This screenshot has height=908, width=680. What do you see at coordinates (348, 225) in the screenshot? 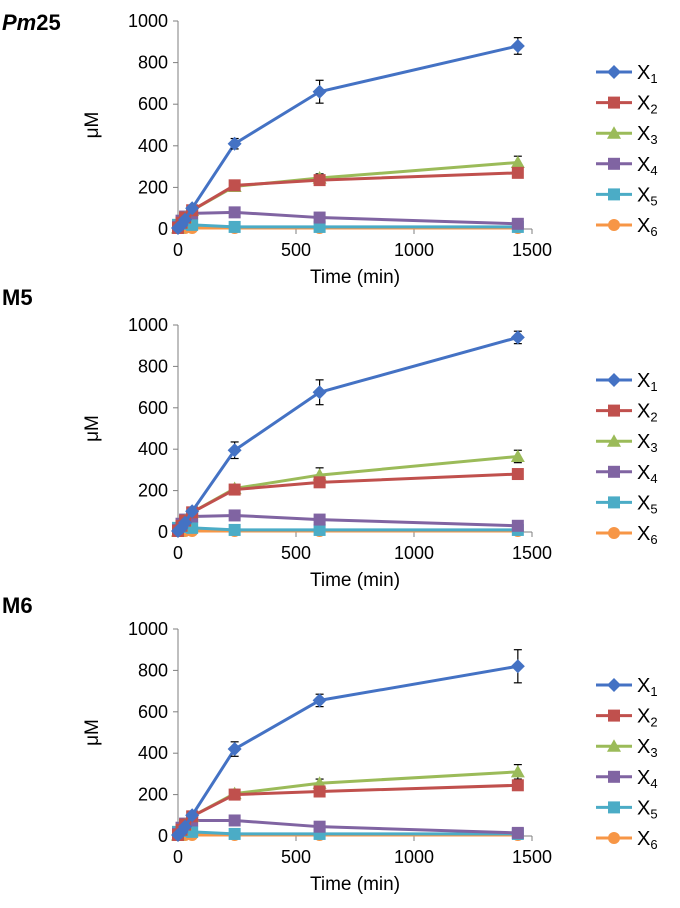
I see `series-x5` at bounding box center [348, 225].